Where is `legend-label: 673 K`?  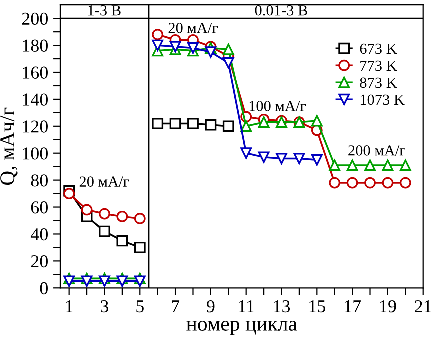
legend-label: 673 K is located at coordinates (379, 49).